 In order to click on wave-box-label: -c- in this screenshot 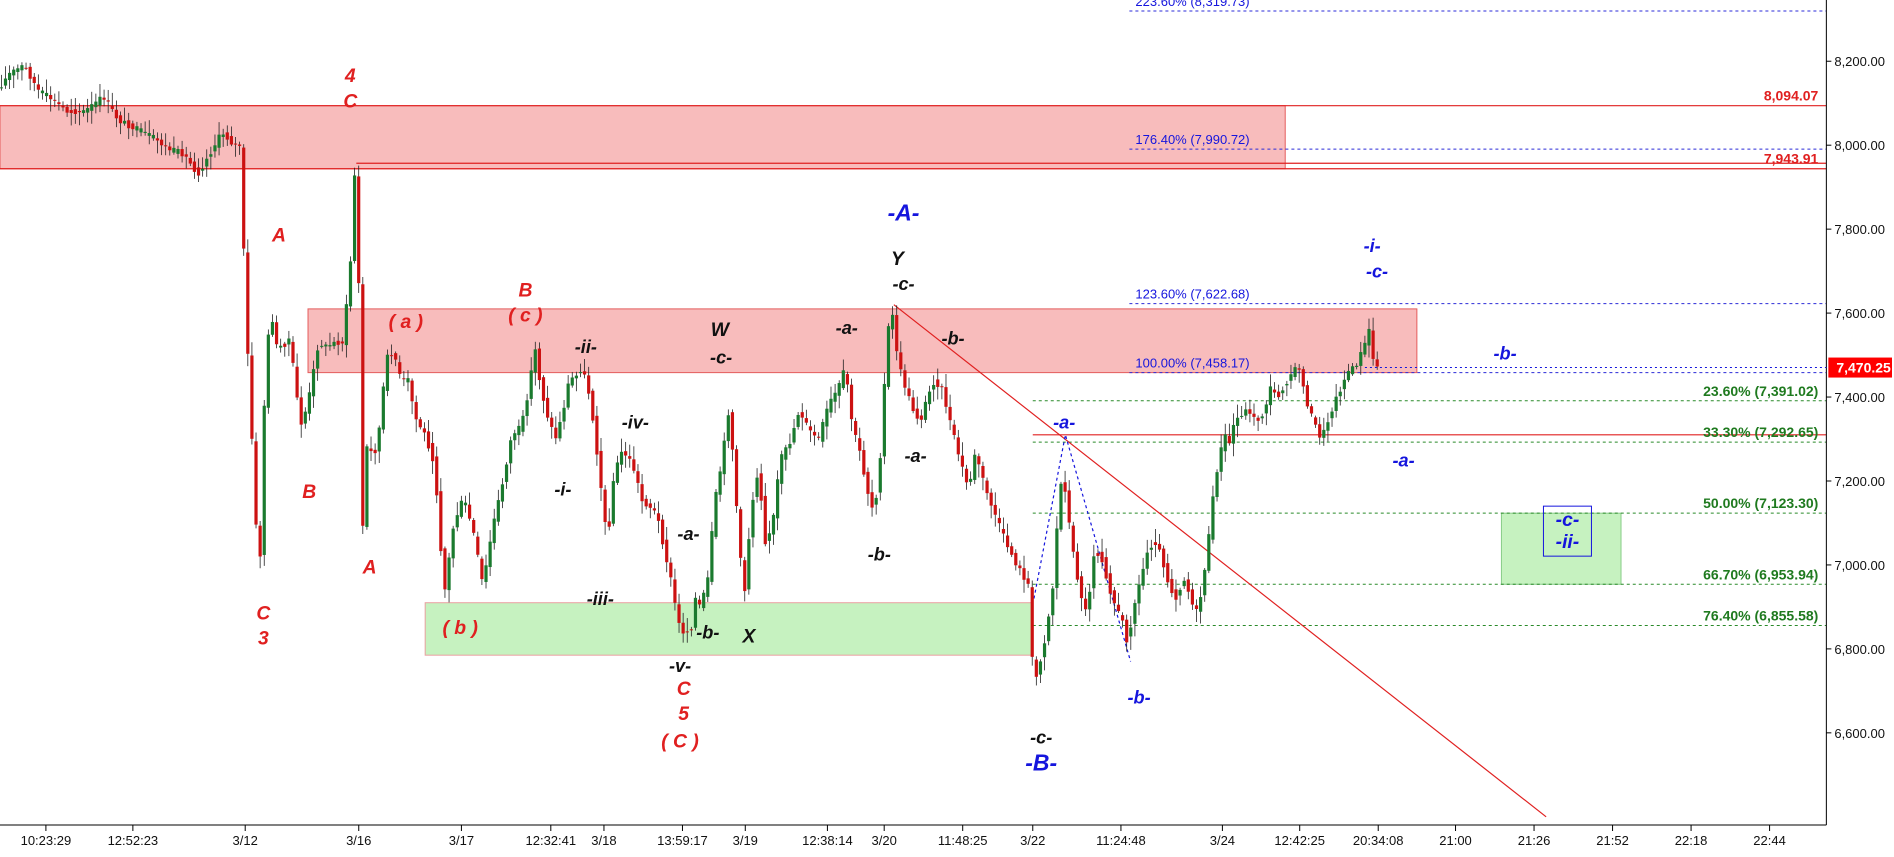, I will do `click(1568, 520)`.